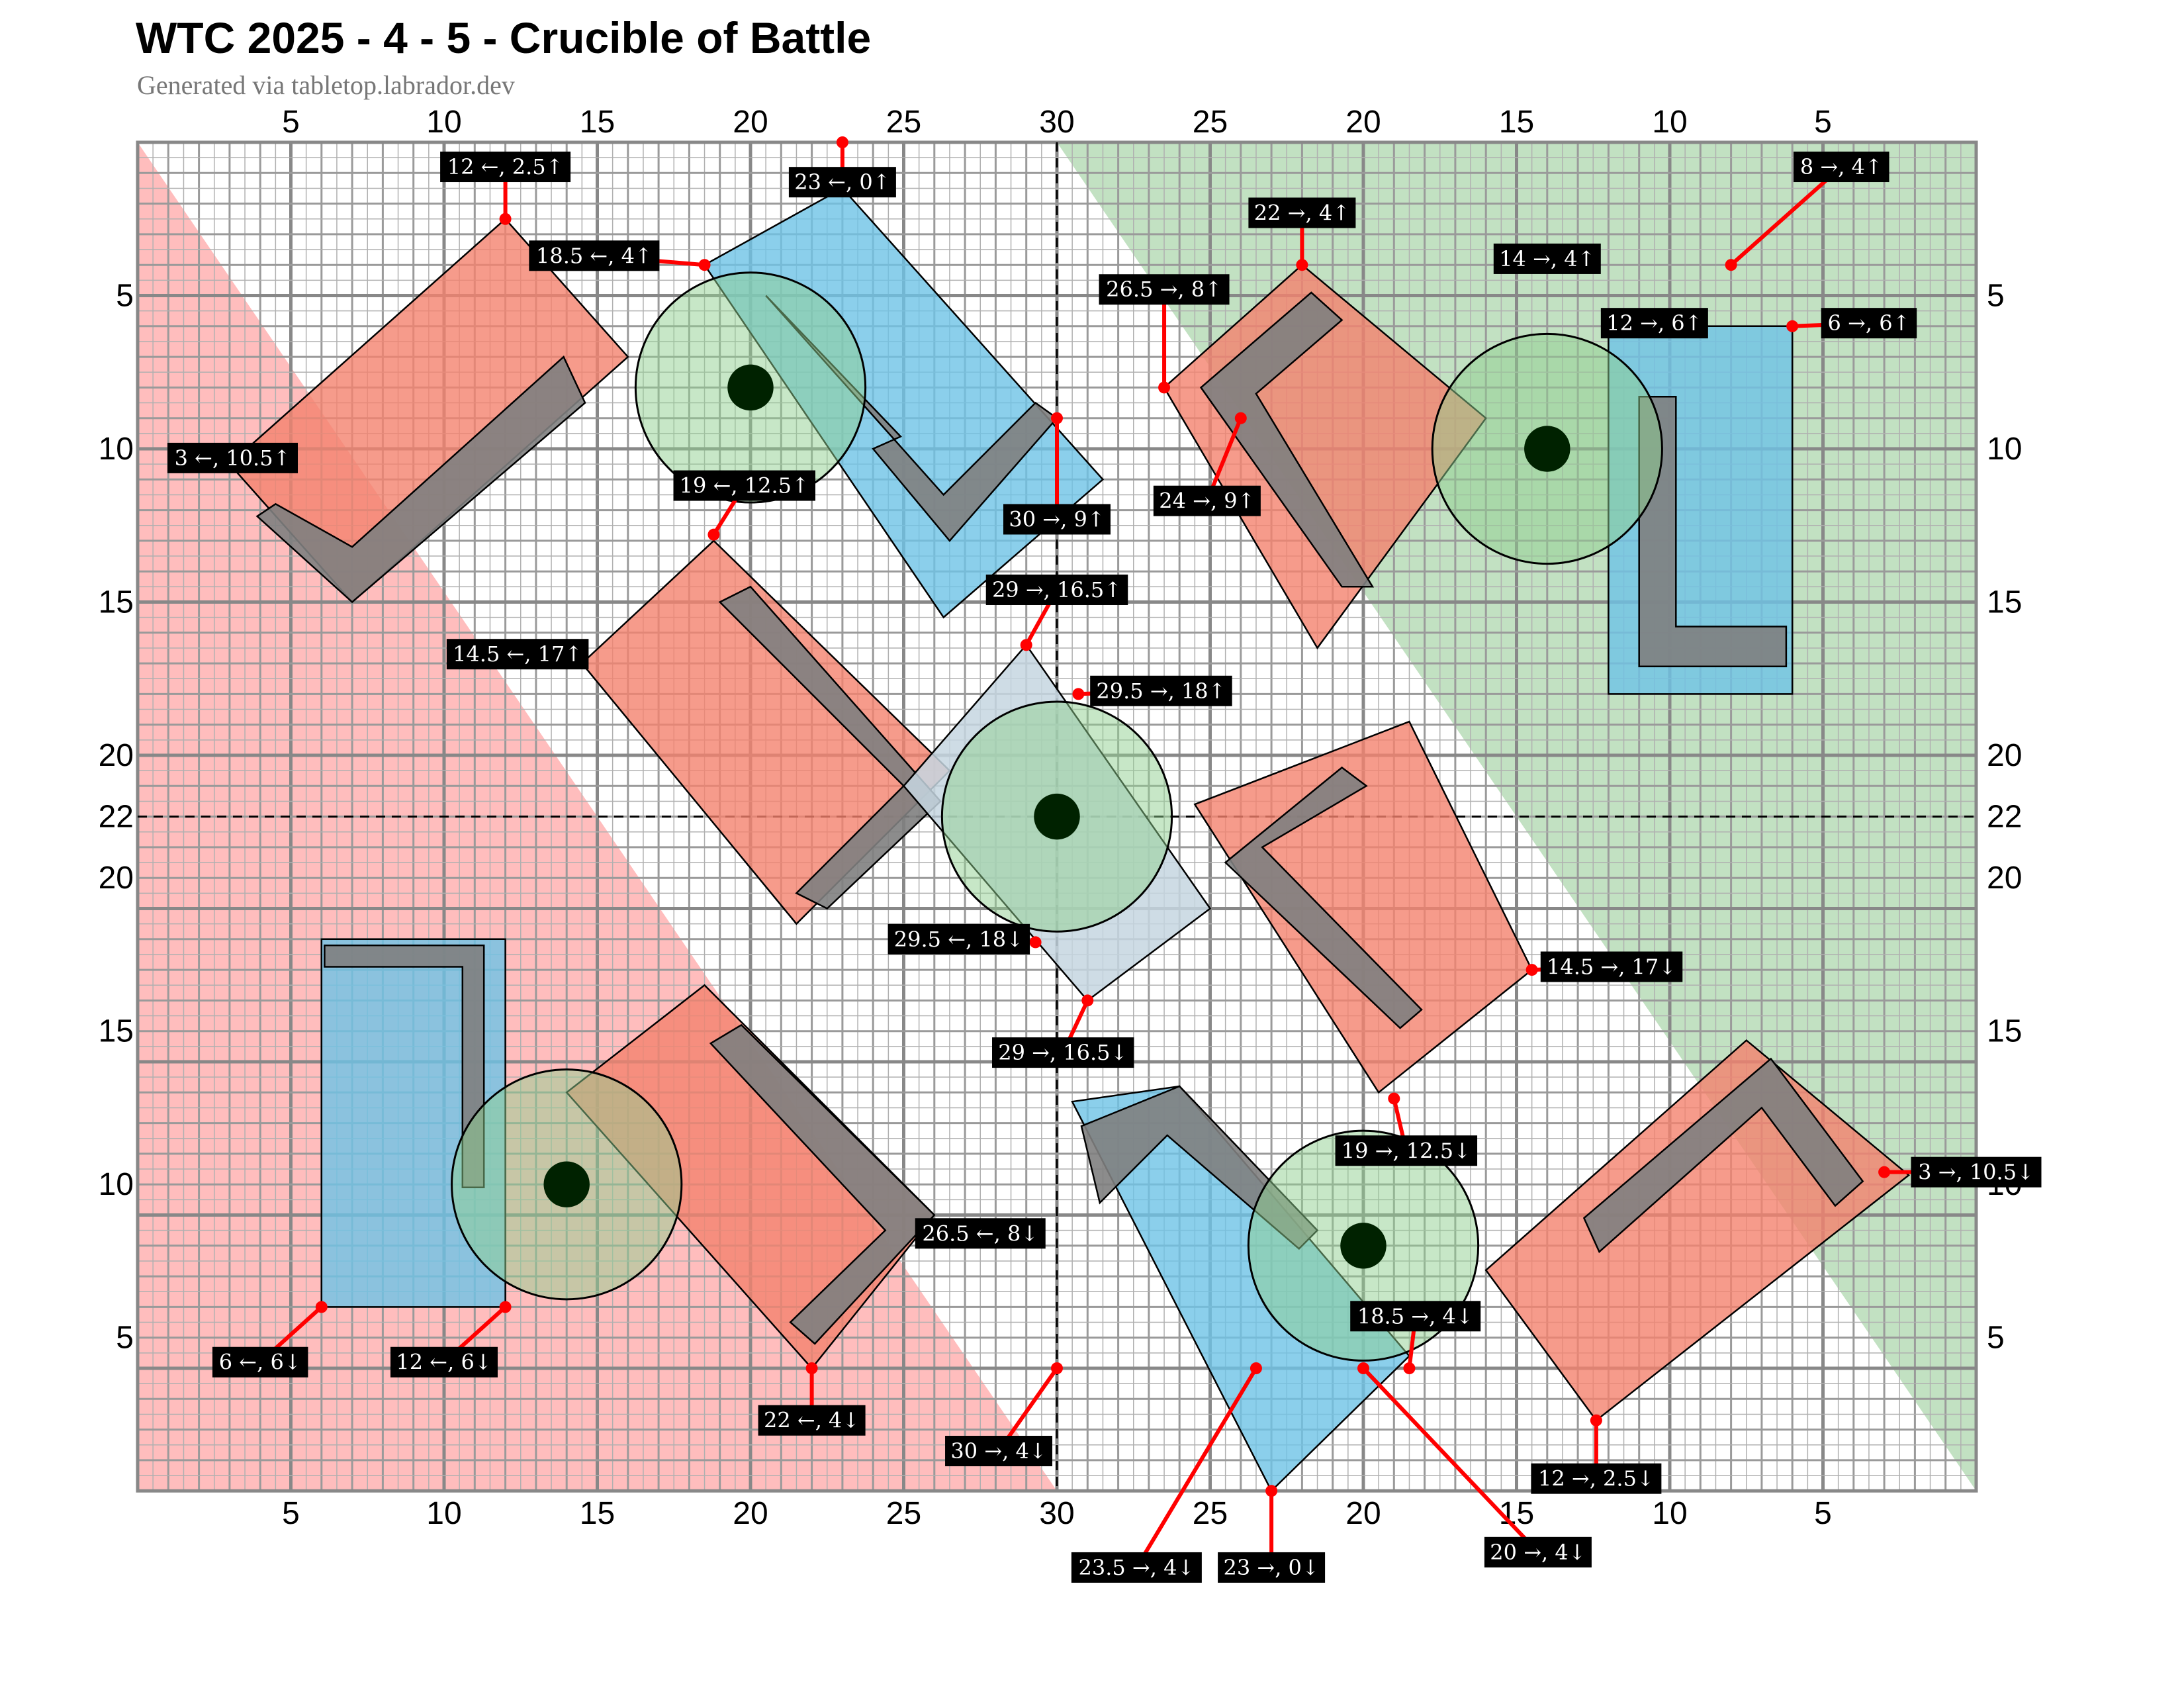 This screenshot has height=1688, width=2184. What do you see at coordinates (1164, 334) in the screenshot?
I see `callout: 26.5 →, 8↑` at bounding box center [1164, 334].